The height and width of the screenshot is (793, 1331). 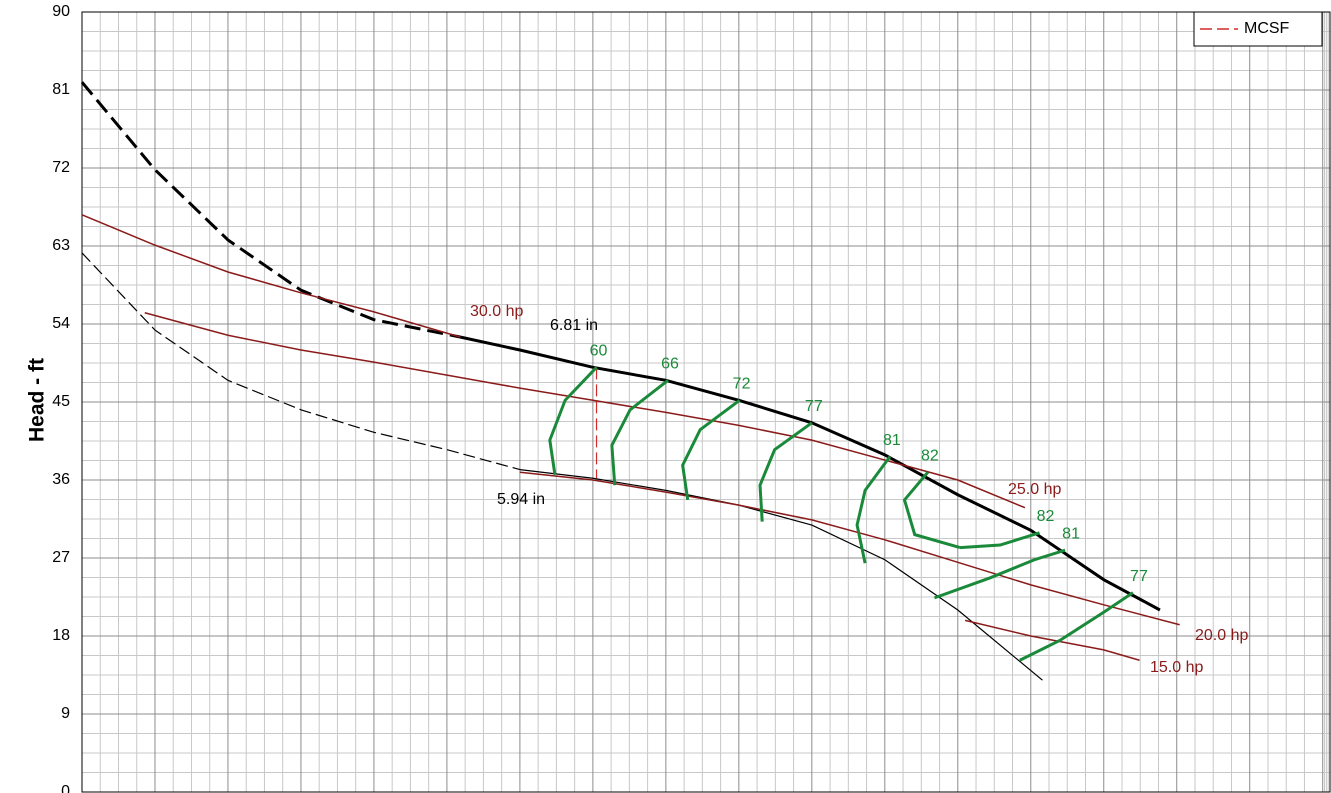 I want to click on curve-label: 25.0 hp, so click(x=1034, y=489).